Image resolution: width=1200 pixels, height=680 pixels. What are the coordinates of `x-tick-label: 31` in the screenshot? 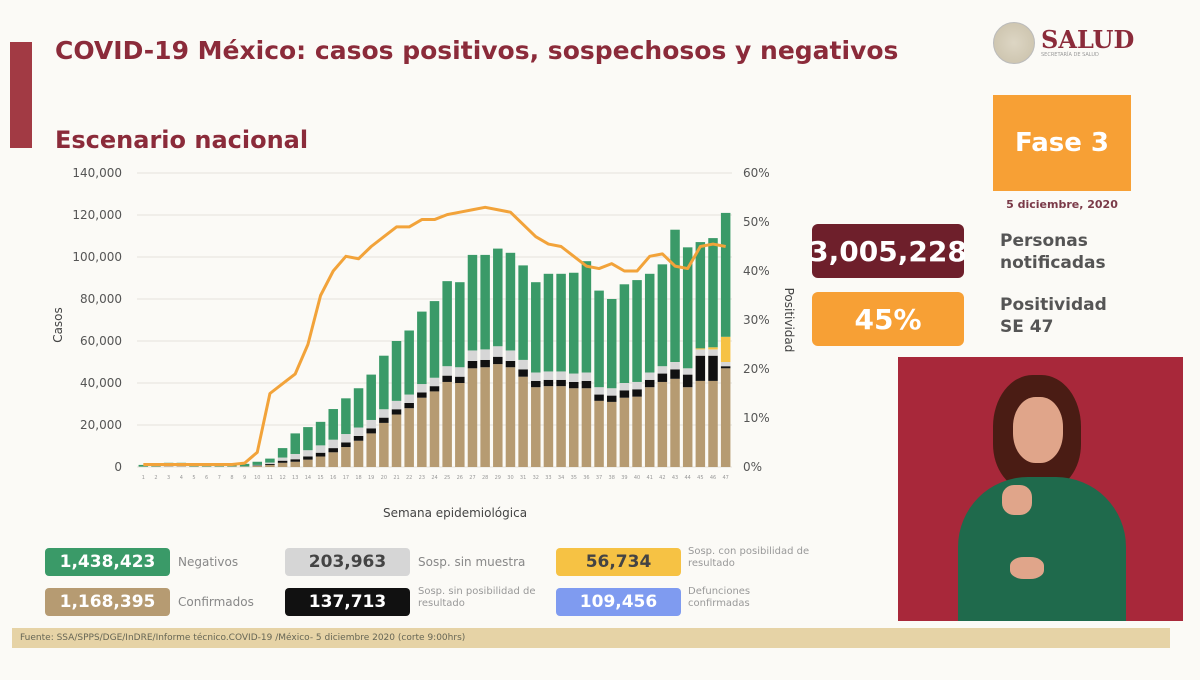 It's located at (523, 478).